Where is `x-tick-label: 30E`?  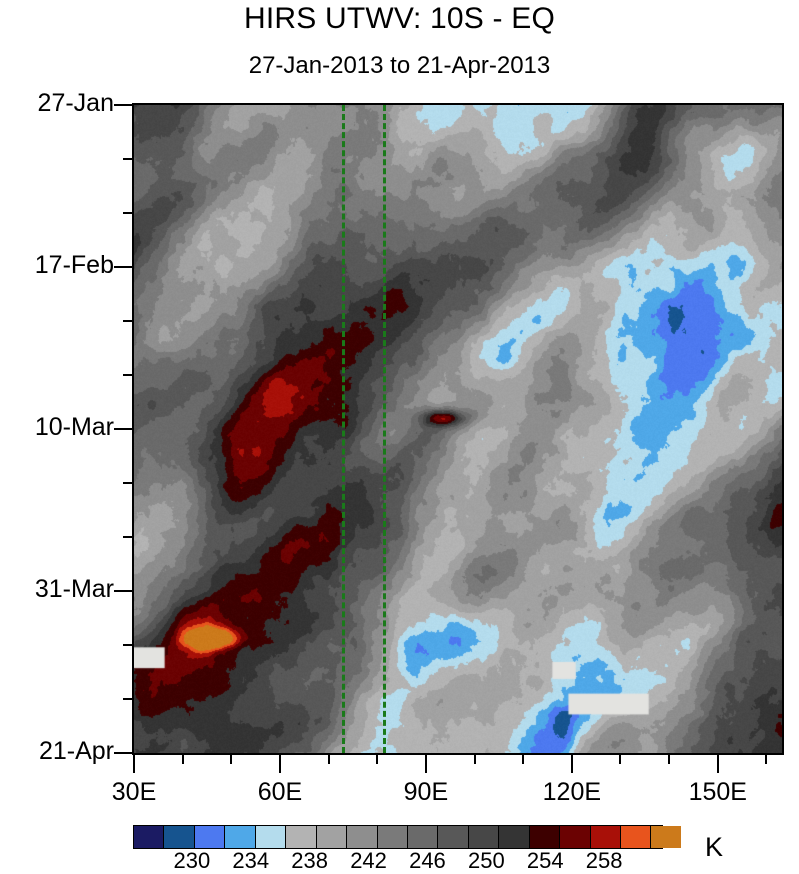
x-tick-label: 30E is located at coordinates (134, 792).